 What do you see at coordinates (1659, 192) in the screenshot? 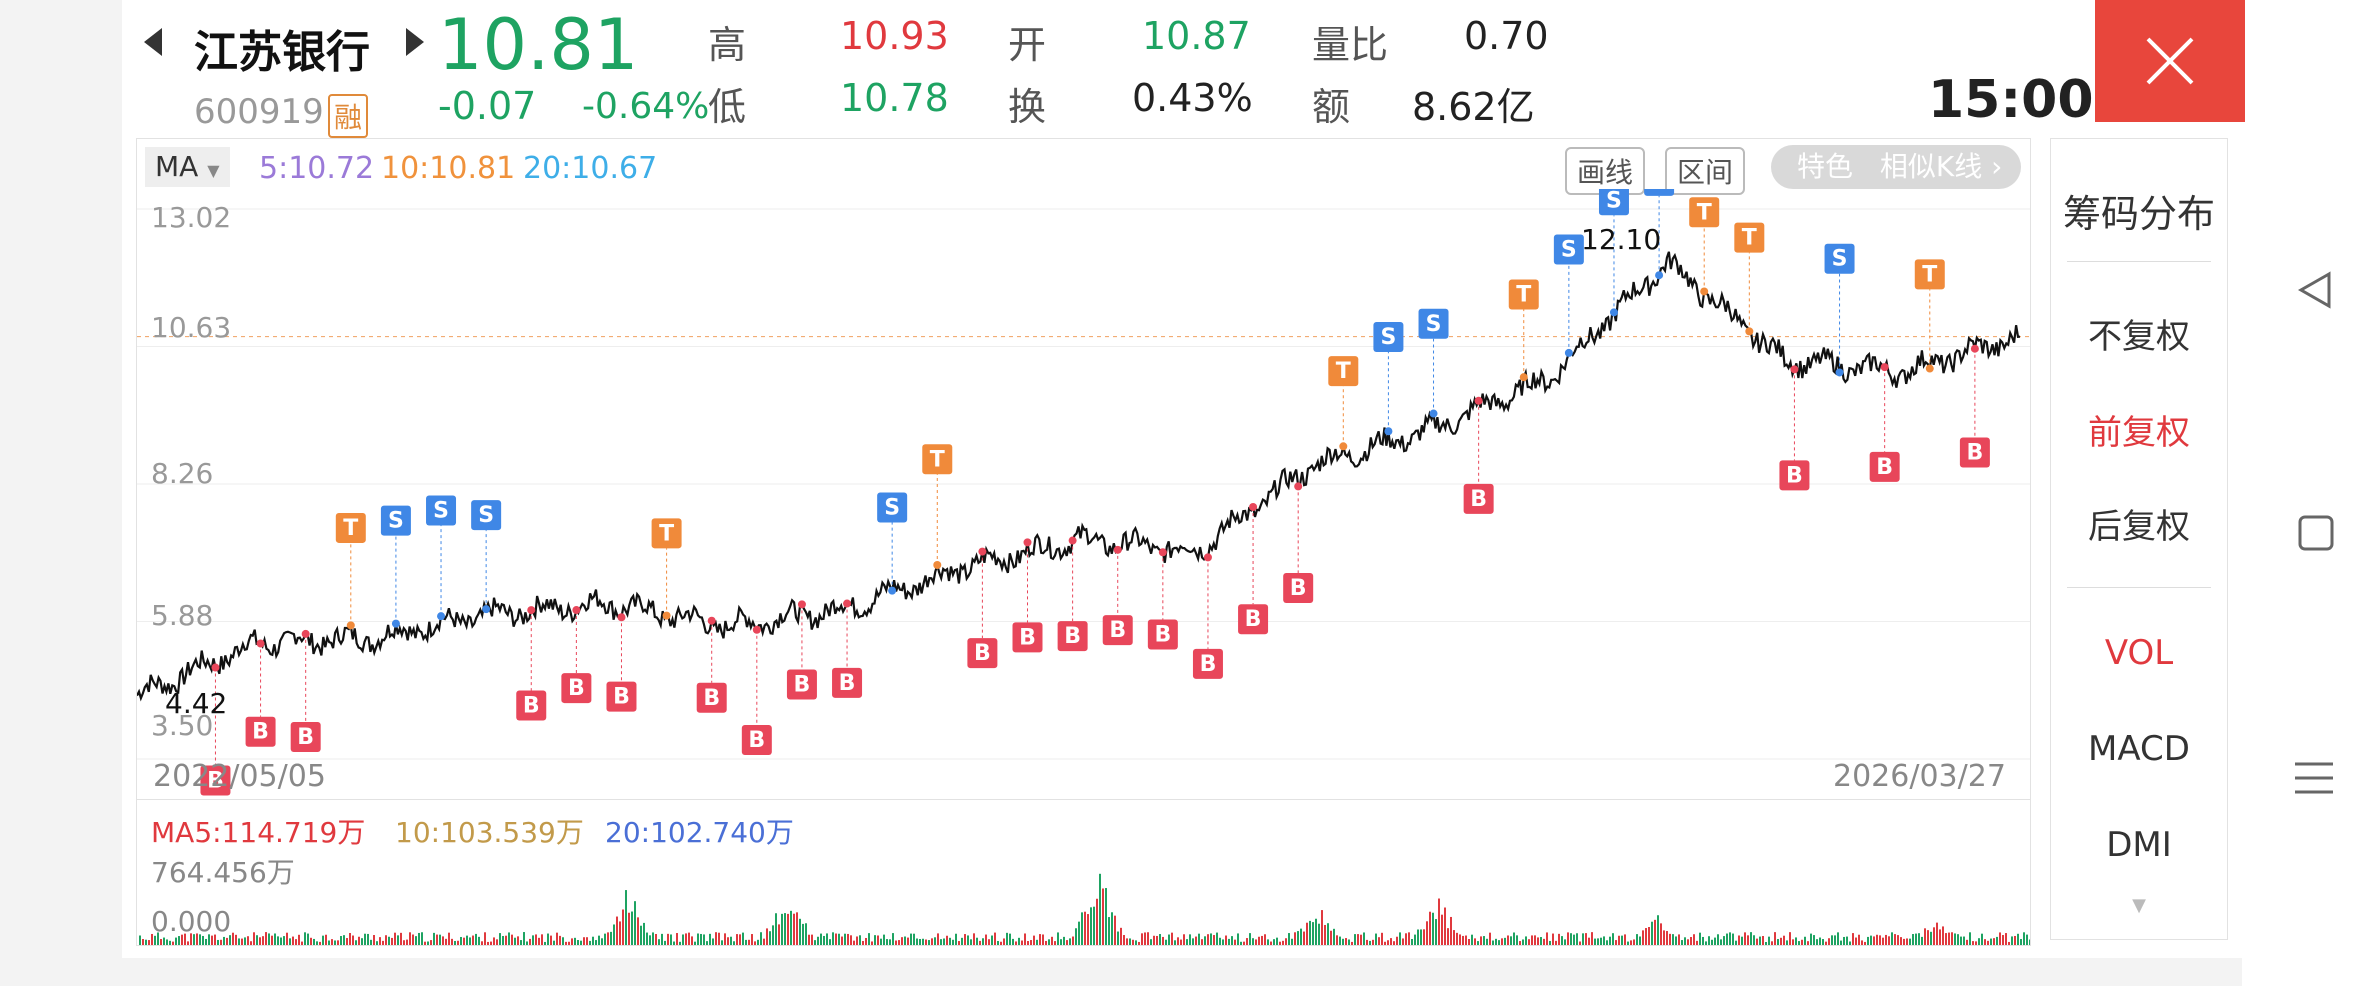
I see `signal-marker-s` at bounding box center [1659, 192].